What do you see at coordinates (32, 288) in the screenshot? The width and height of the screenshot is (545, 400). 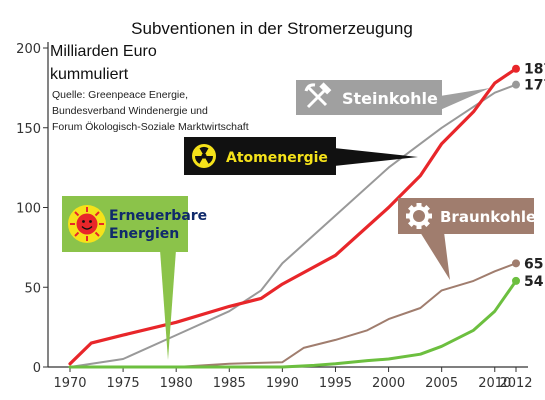 I see `y-tick-label: 50` at bounding box center [32, 288].